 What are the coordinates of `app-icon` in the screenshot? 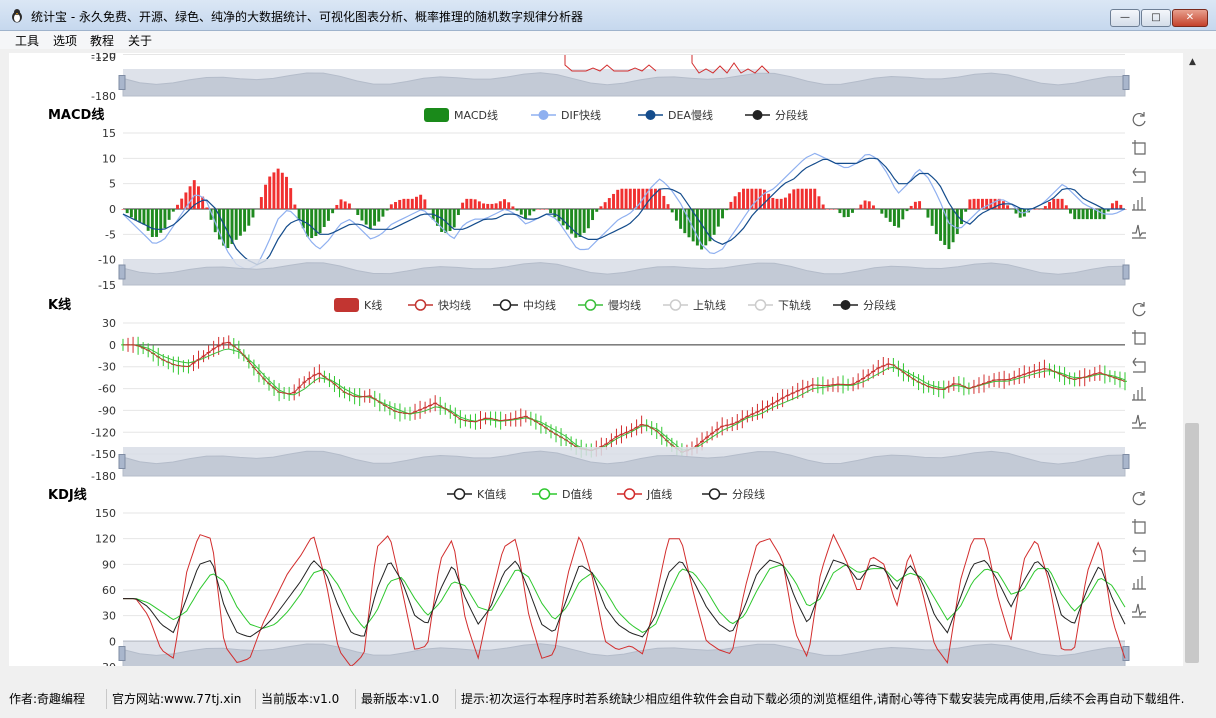 It's located at (17, 16).